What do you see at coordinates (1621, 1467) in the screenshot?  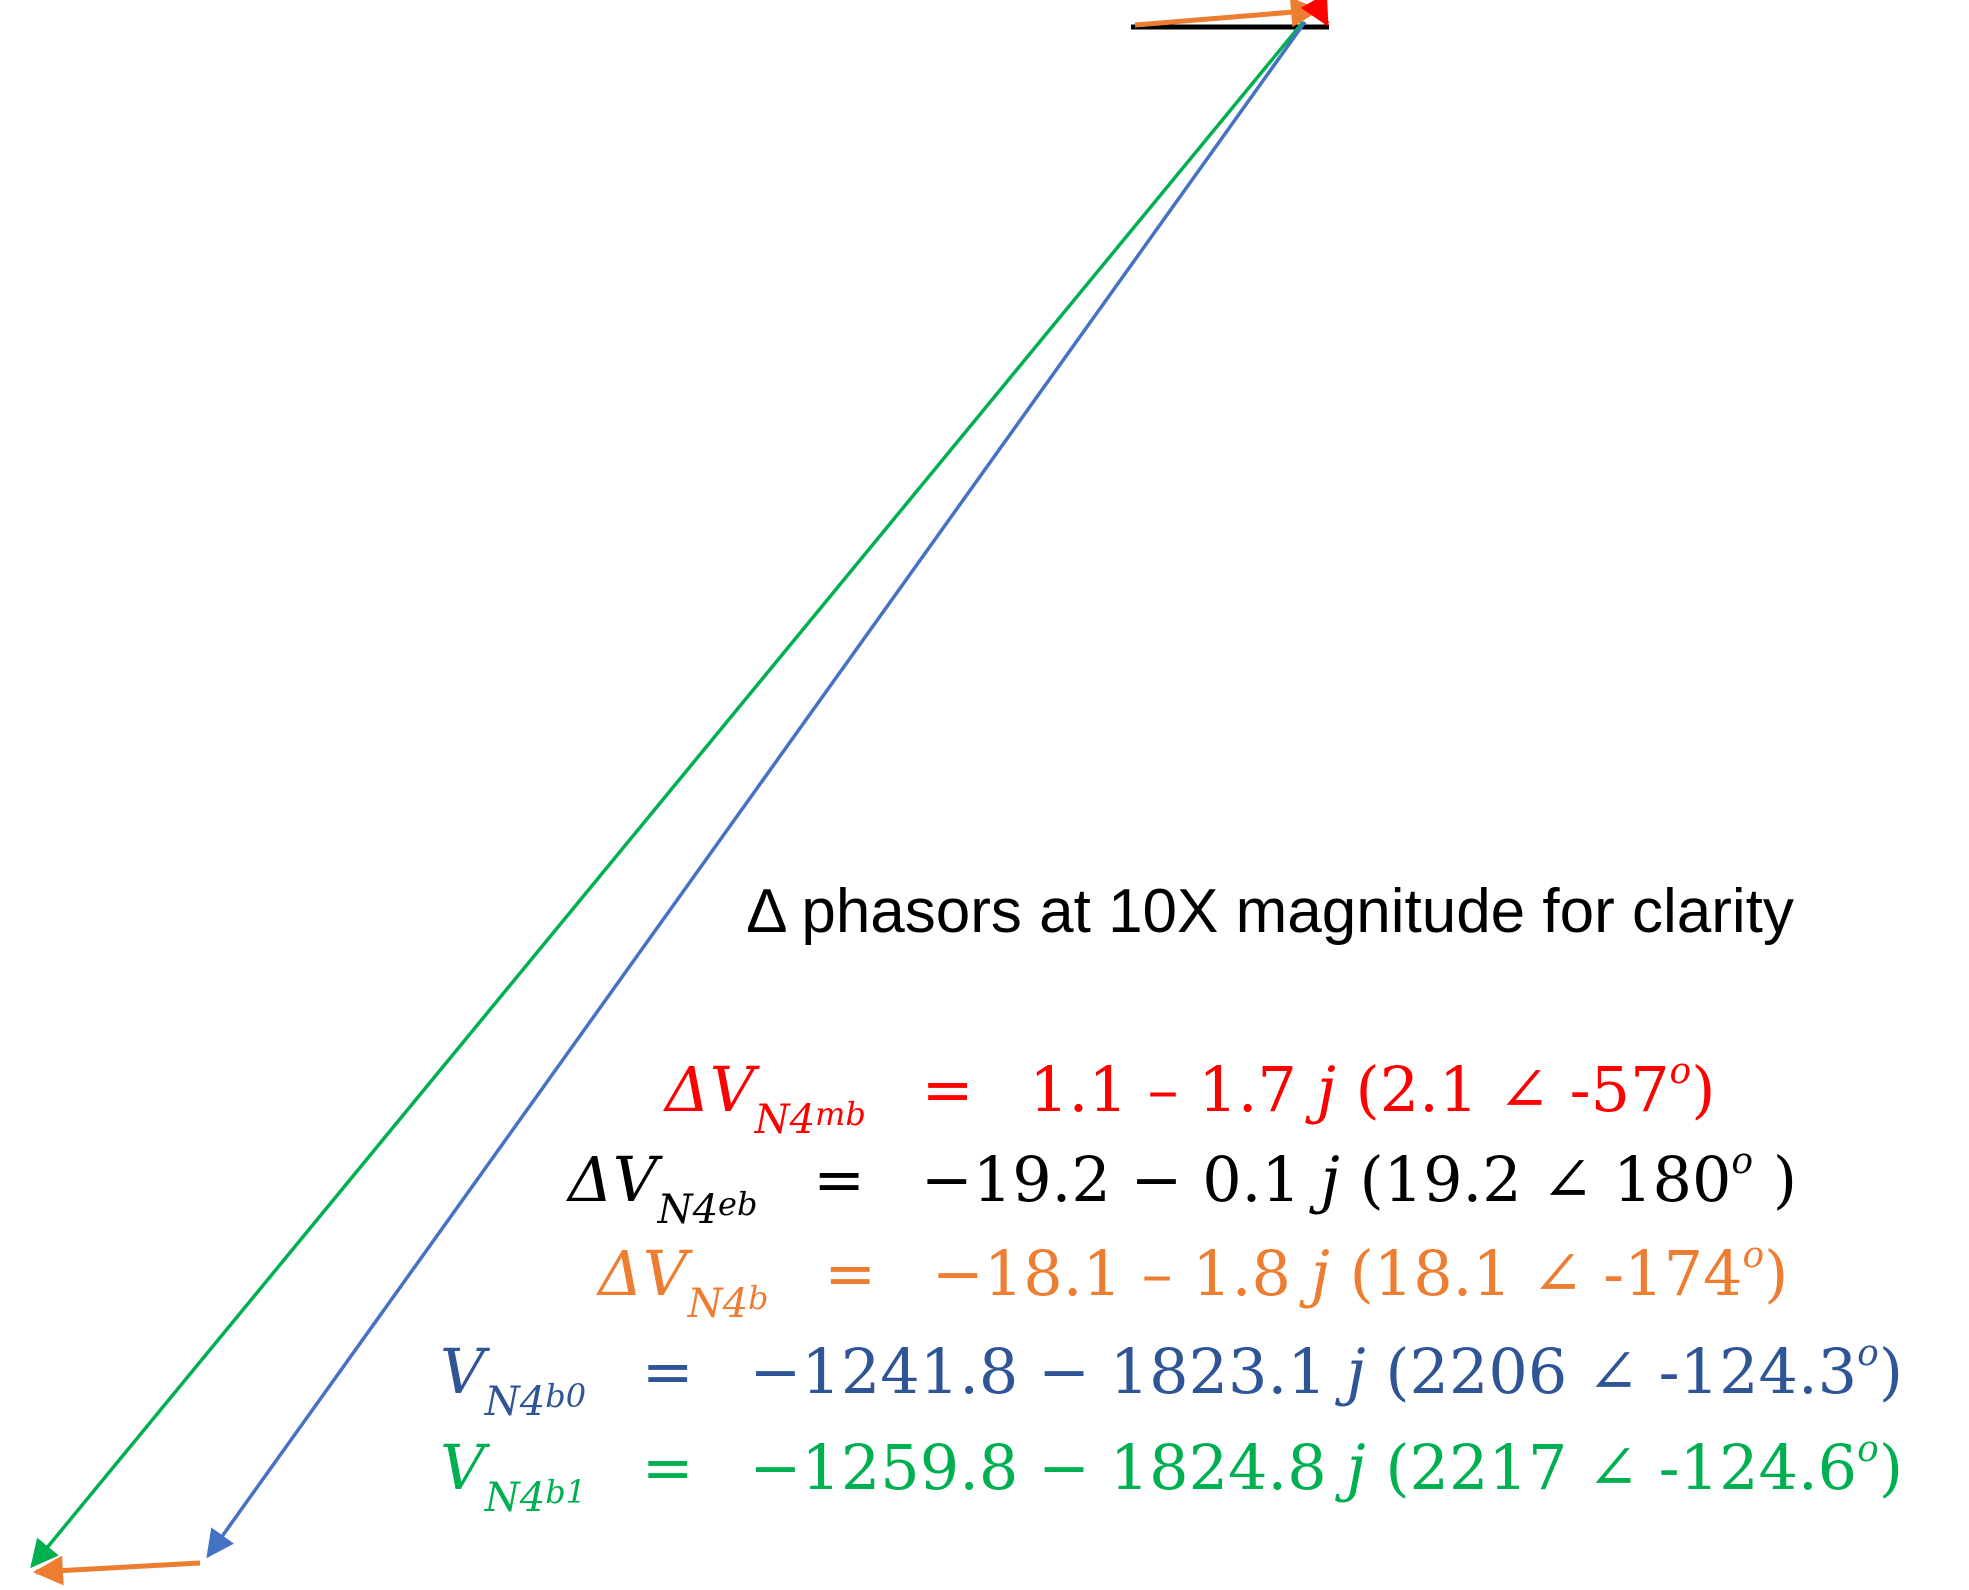 I see `equation-polar-value: (2217 ∠ -124.6` at bounding box center [1621, 1467].